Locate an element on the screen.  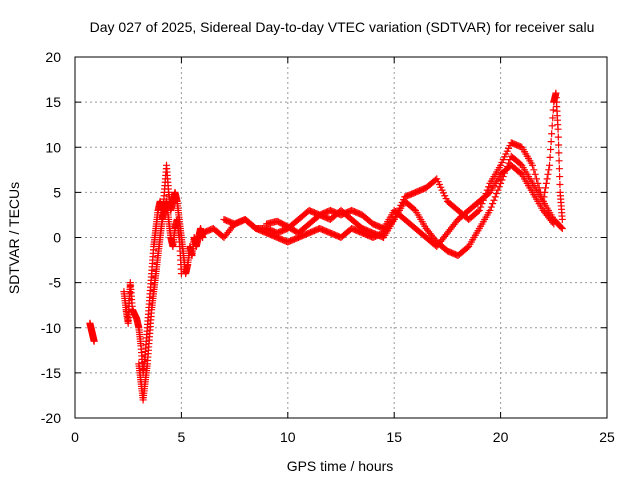
y-tick-label: 10 is located at coordinates (53, 147).